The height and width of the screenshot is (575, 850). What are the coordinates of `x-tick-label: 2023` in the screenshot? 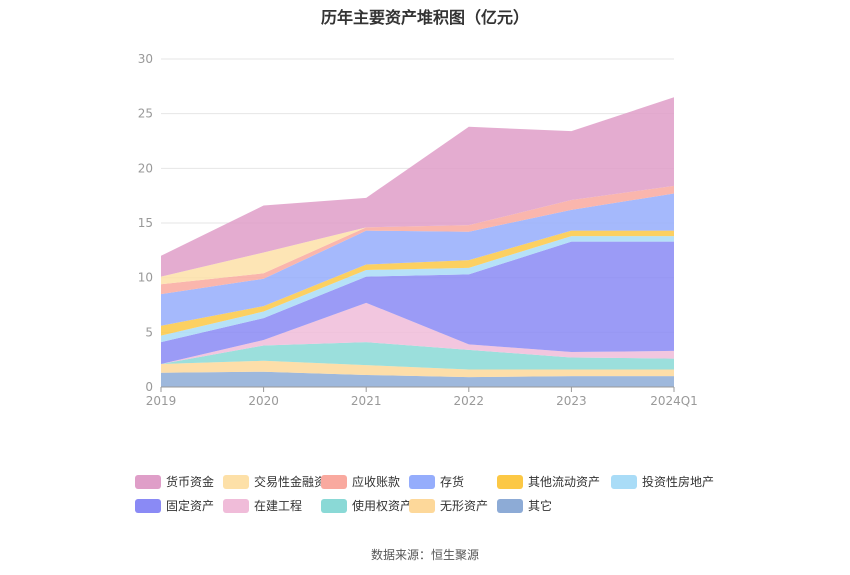 It's located at (571, 401).